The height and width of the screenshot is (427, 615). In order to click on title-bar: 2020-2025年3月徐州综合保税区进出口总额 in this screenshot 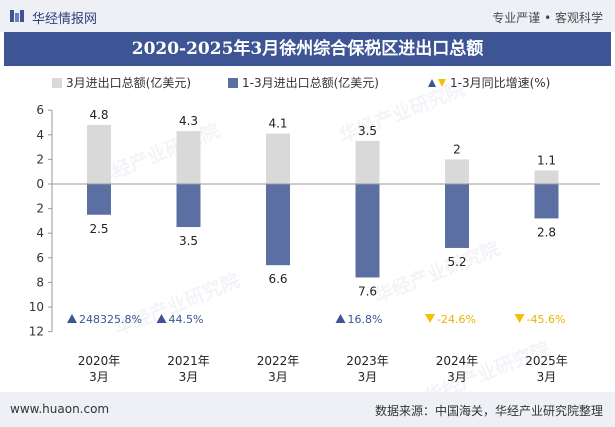, I will do `click(307, 49)`.